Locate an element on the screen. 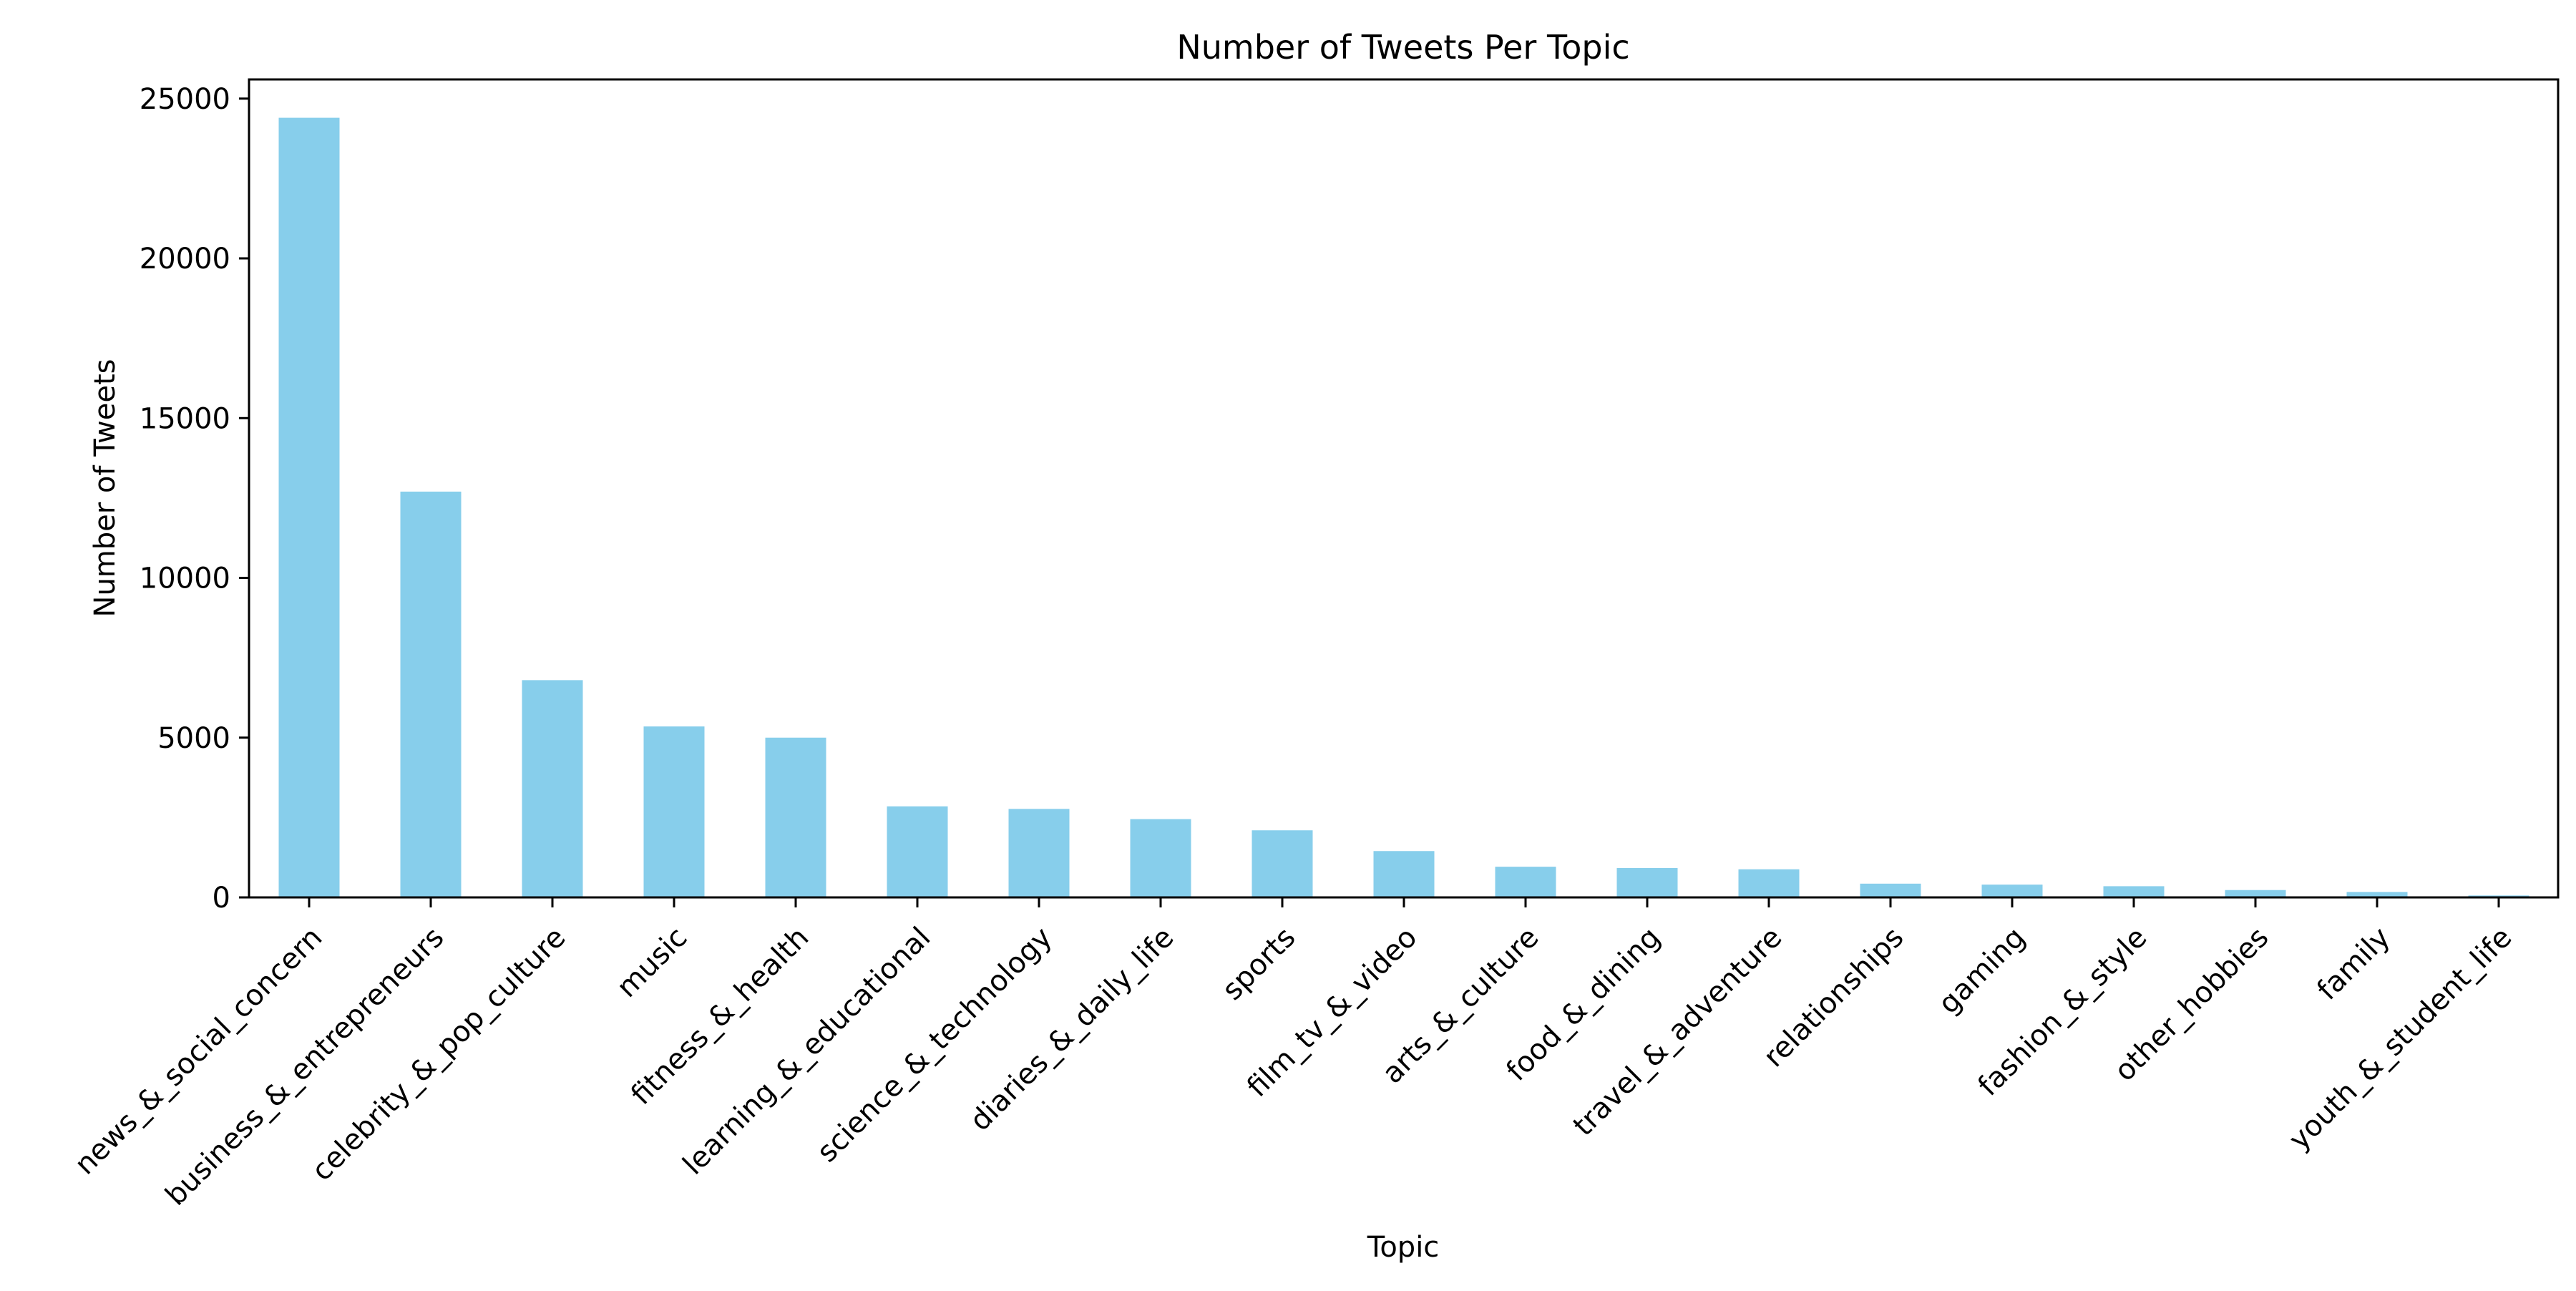 This screenshot has width=2576, height=1291. x-tick-label: music is located at coordinates (651, 962).